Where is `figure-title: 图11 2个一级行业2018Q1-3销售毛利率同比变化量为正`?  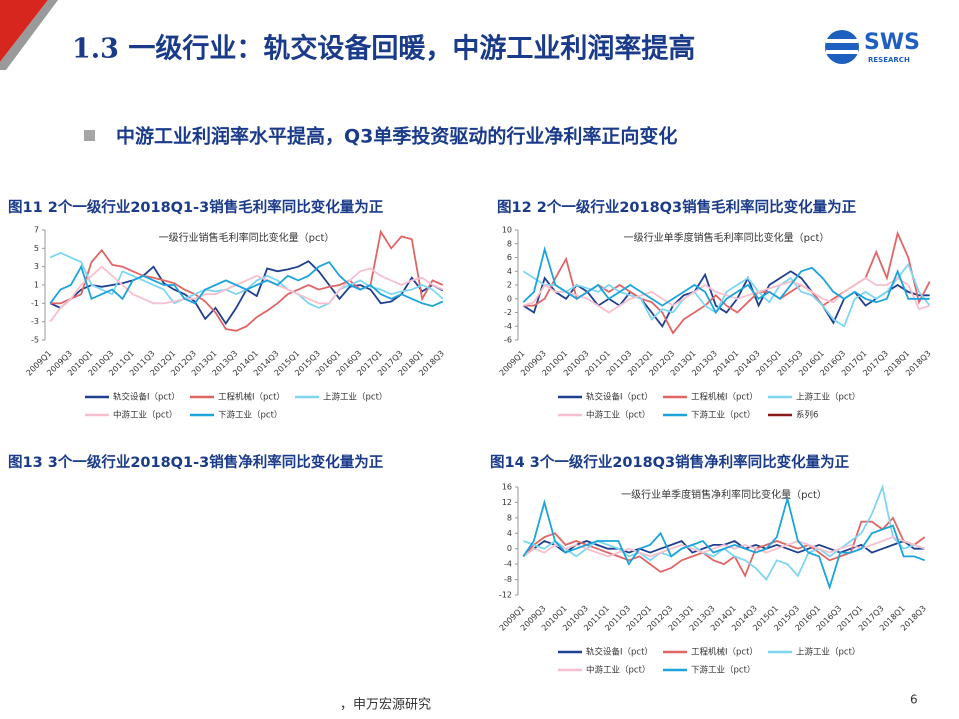
figure-title: 图11 2个一级行业2018Q1-3销售毛利率同比变化量为正 is located at coordinates (196, 207).